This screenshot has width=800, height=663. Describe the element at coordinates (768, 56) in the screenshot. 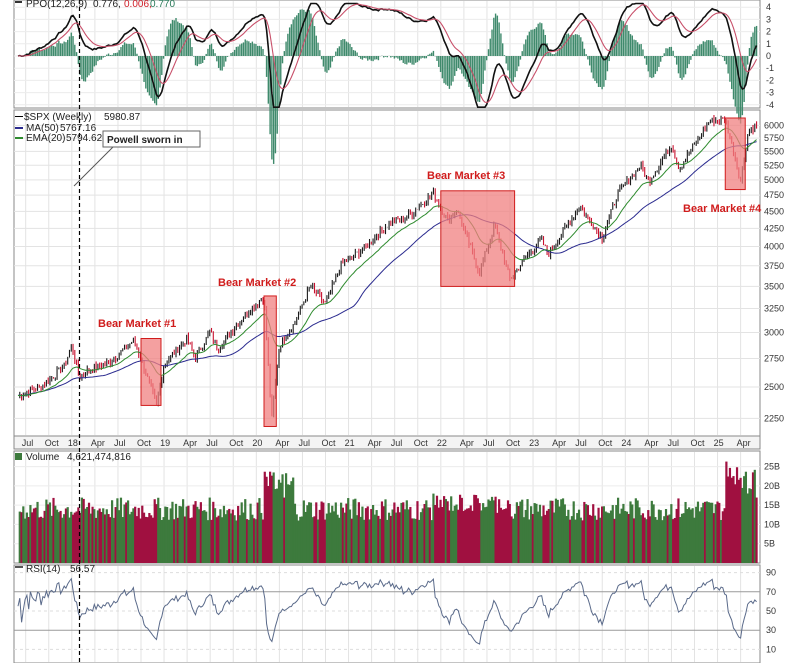

I see `ppo-tick-label: 0` at that location.